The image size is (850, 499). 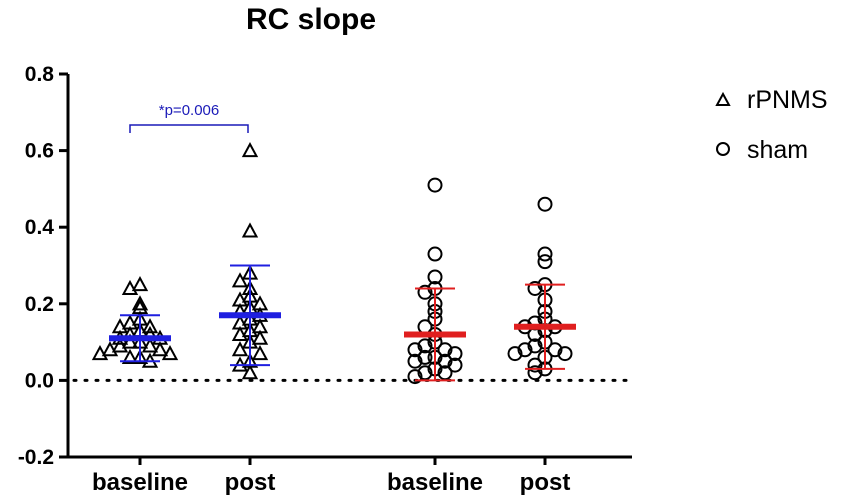 What do you see at coordinates (787, 100) in the screenshot?
I see `legend-label-rpnms: rPNMS` at bounding box center [787, 100].